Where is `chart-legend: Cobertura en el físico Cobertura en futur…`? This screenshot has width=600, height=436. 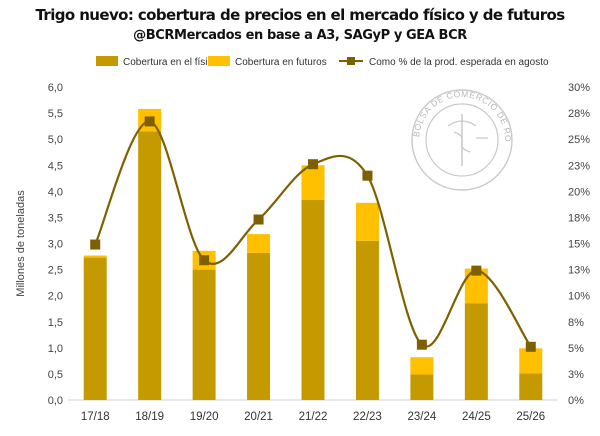 chart-legend: Cobertura en el físico Cobertura en futur… is located at coordinates (322, 62).